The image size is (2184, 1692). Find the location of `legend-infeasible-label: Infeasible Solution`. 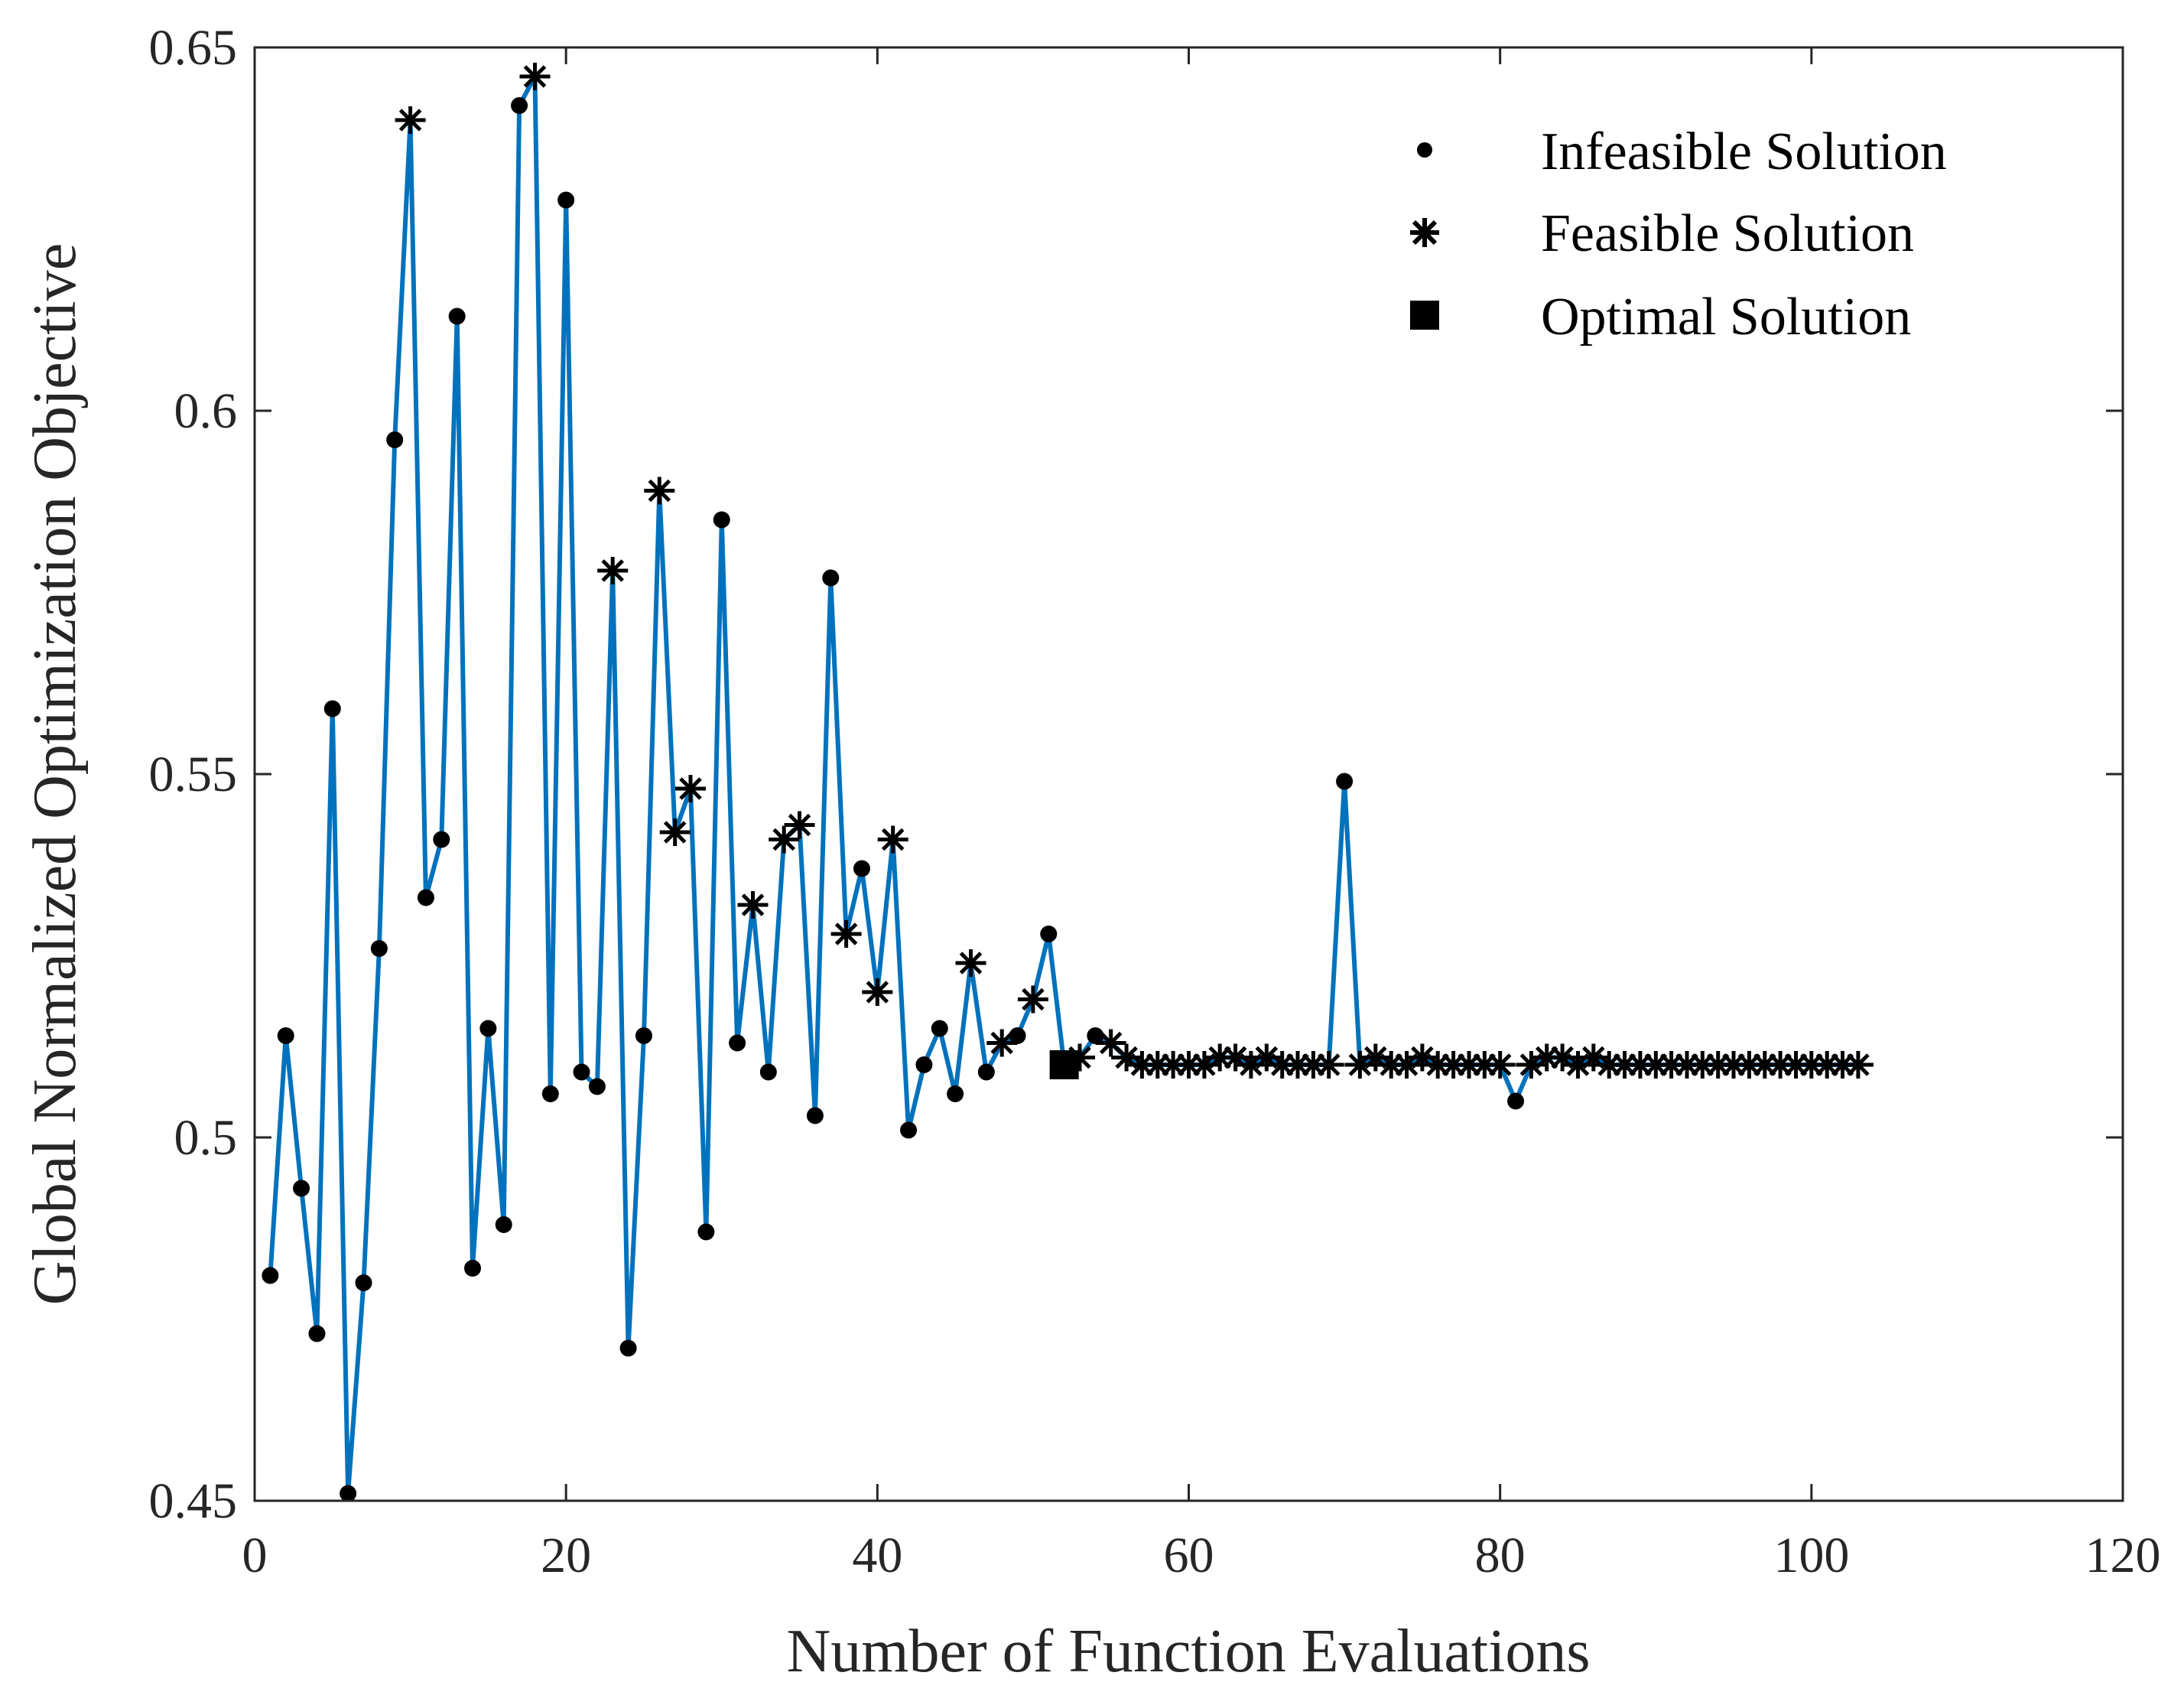

legend-infeasible-label: Infeasible Solution is located at coordinates (1744, 151).